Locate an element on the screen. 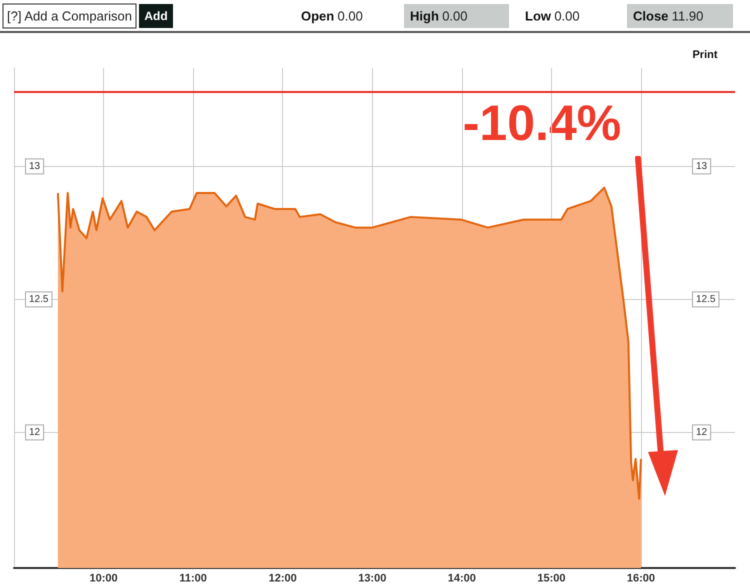  y-tick-label: 13 is located at coordinates (35, 166).